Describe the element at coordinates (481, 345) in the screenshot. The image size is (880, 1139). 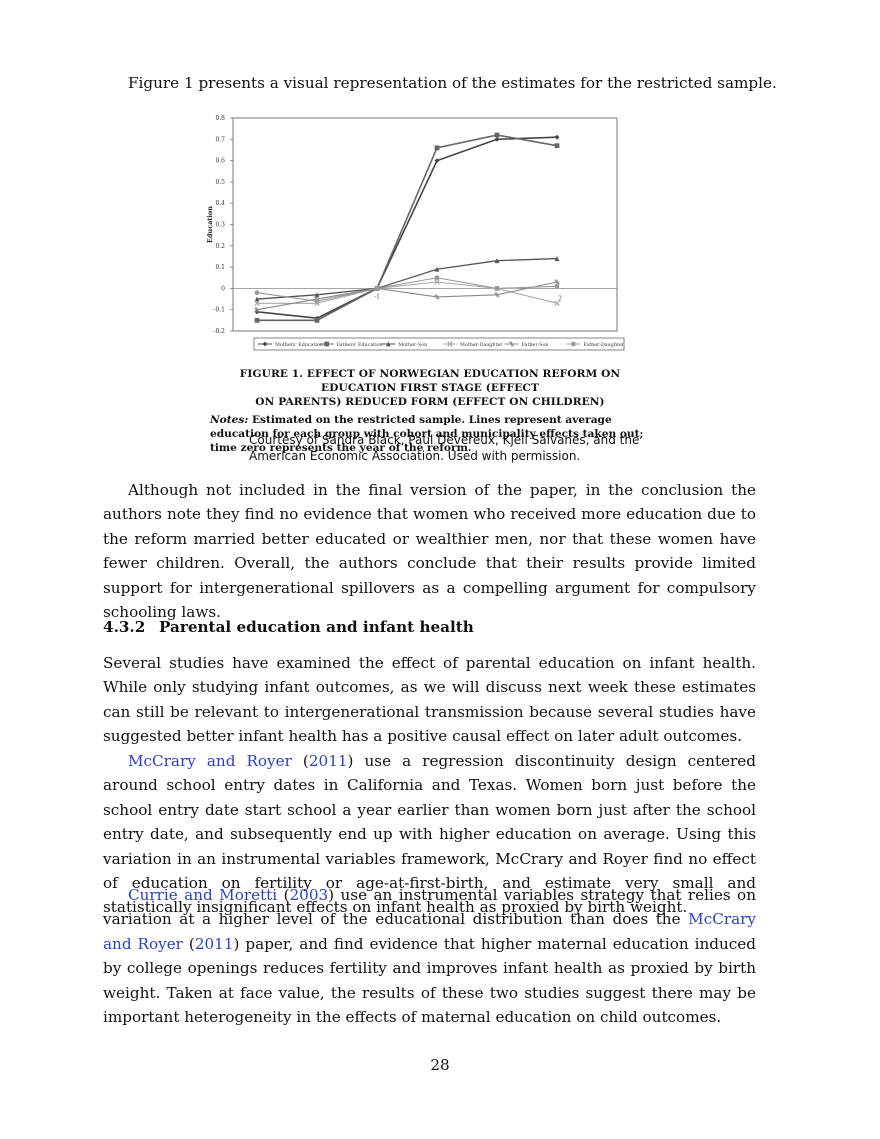
I see `legend-label: Mother-Daughter` at that location.